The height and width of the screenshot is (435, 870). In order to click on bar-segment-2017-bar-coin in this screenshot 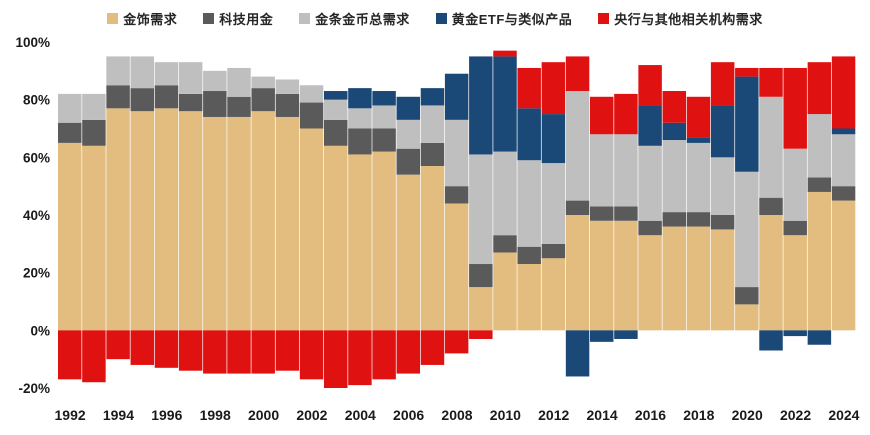, I will do `click(674, 176)`.